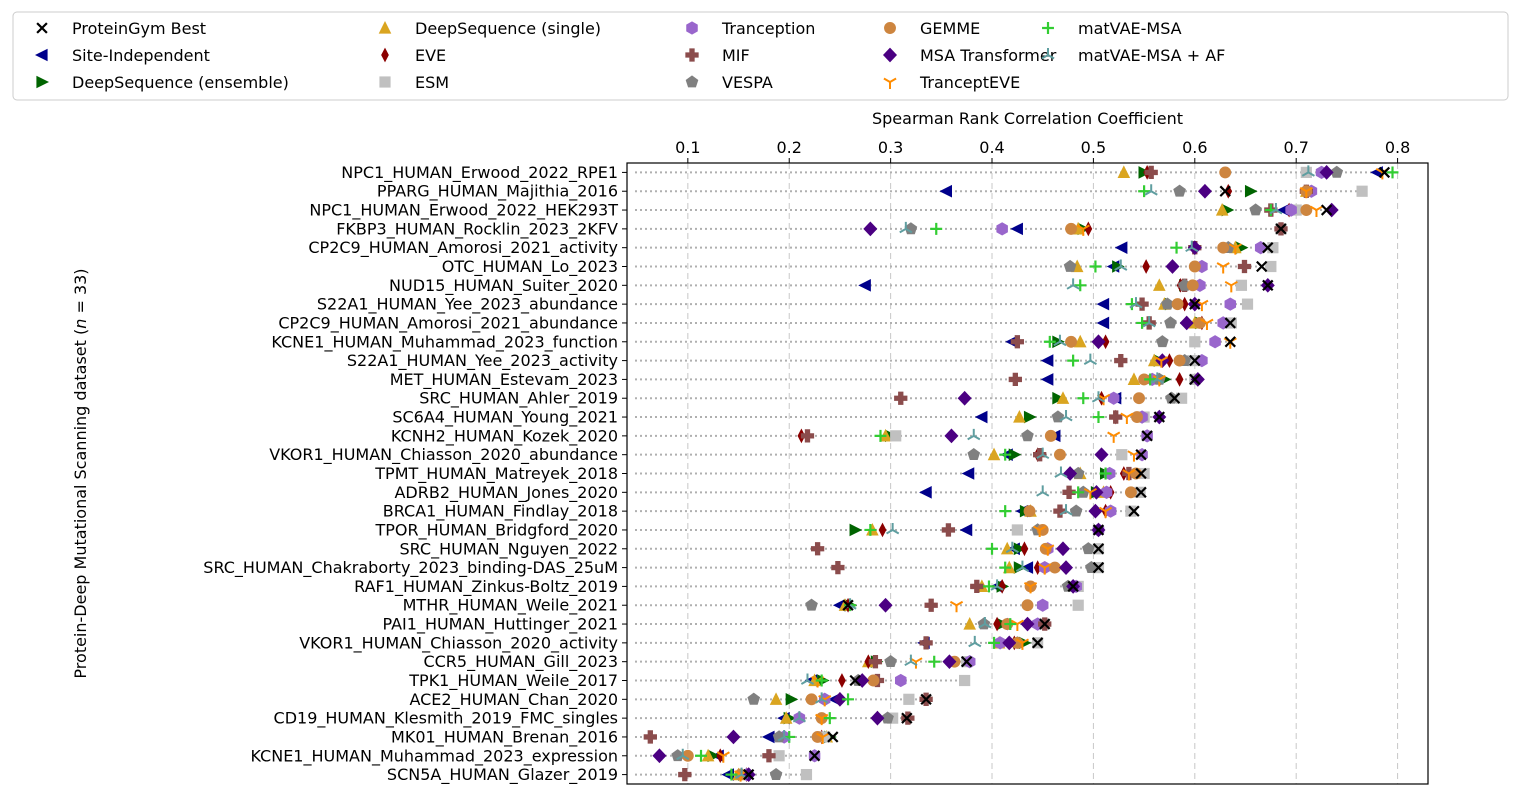 This screenshot has height=799, width=1521. What do you see at coordinates (969, 82) in the screenshot?
I see `legend-label: TranceptEVE` at bounding box center [969, 82].